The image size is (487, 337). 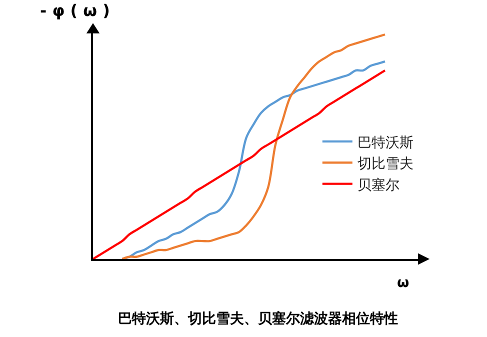 What do you see at coordinates (258, 318) in the screenshot?
I see `text: 巴特沃斯、切比雪夫、贝塞尔滤波器相位特性` at bounding box center [258, 318].